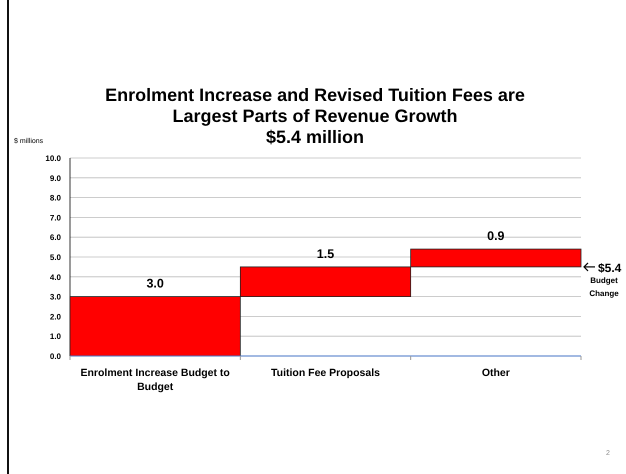 This screenshot has width=626, height=474. Describe the element at coordinates (56, 217) in the screenshot. I see `y-tick-label: 7.0` at that location.